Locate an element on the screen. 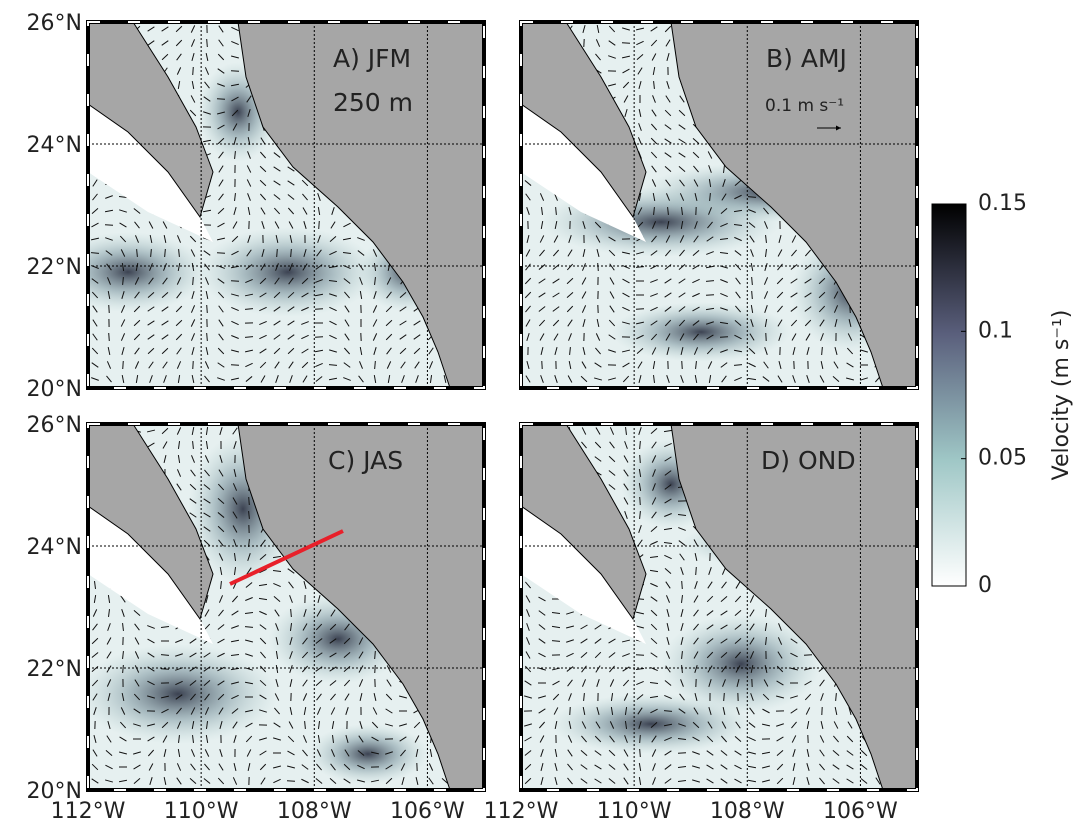  lon-tick-label: 108°W is located at coordinates (314, 811).